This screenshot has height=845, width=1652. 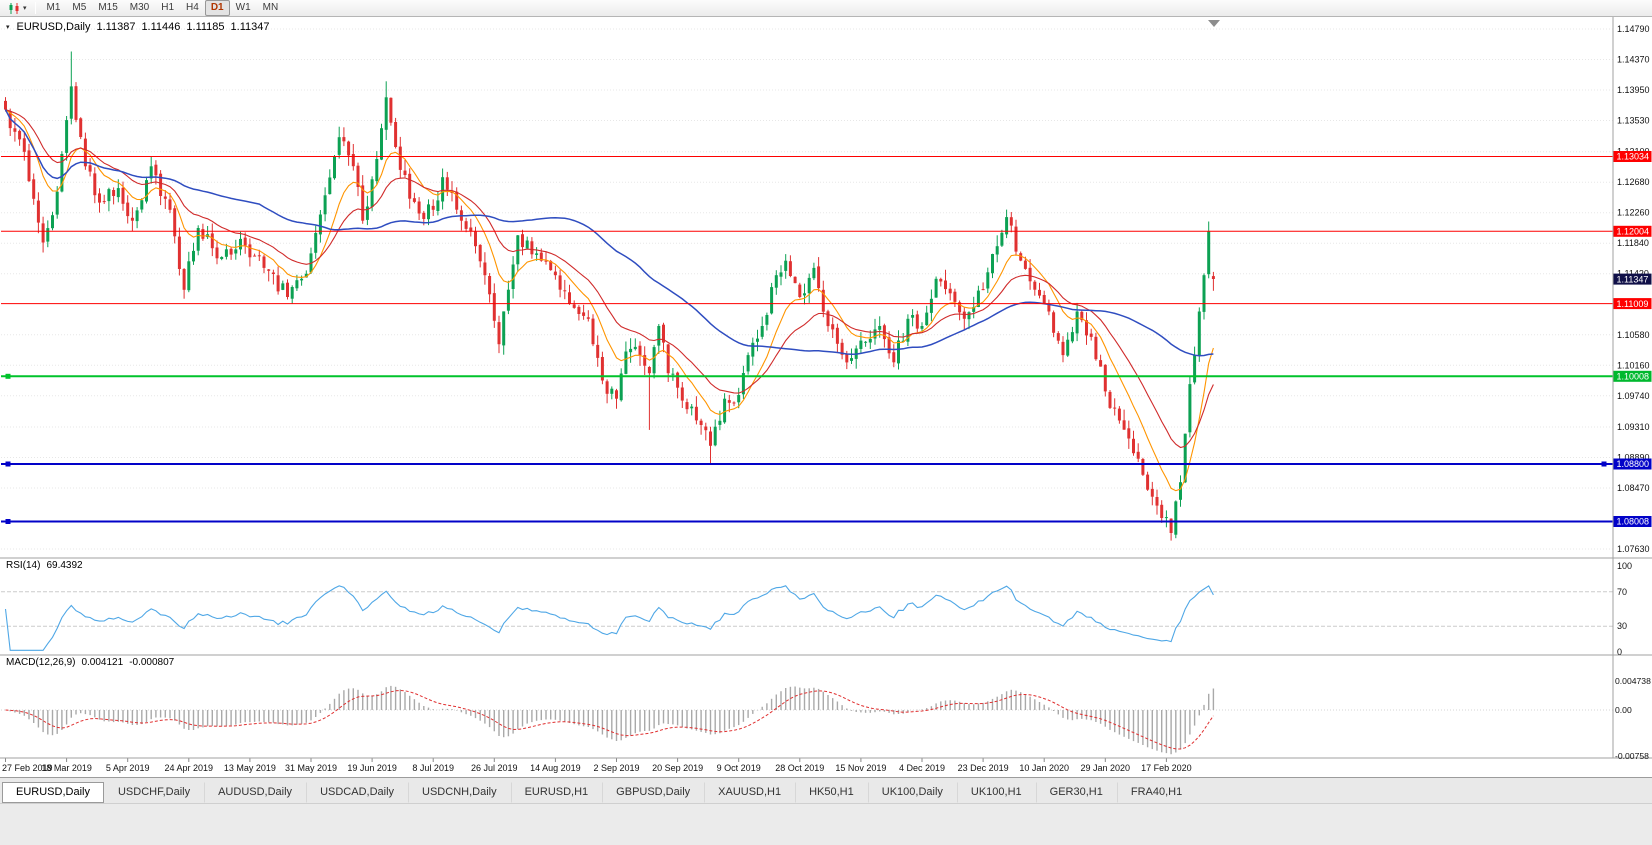 What do you see at coordinates (53, 792) in the screenshot?
I see `chart-tab-eurusd-daily: EURUSD,Daily` at bounding box center [53, 792].